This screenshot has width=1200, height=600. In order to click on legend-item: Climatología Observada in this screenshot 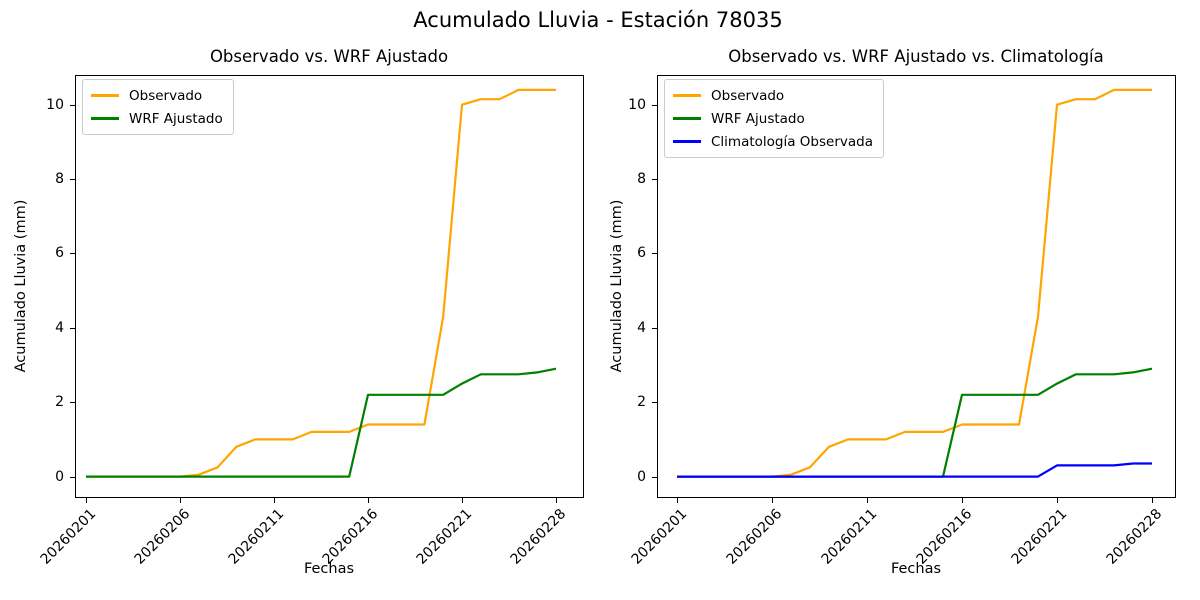, I will do `click(773, 141)`.